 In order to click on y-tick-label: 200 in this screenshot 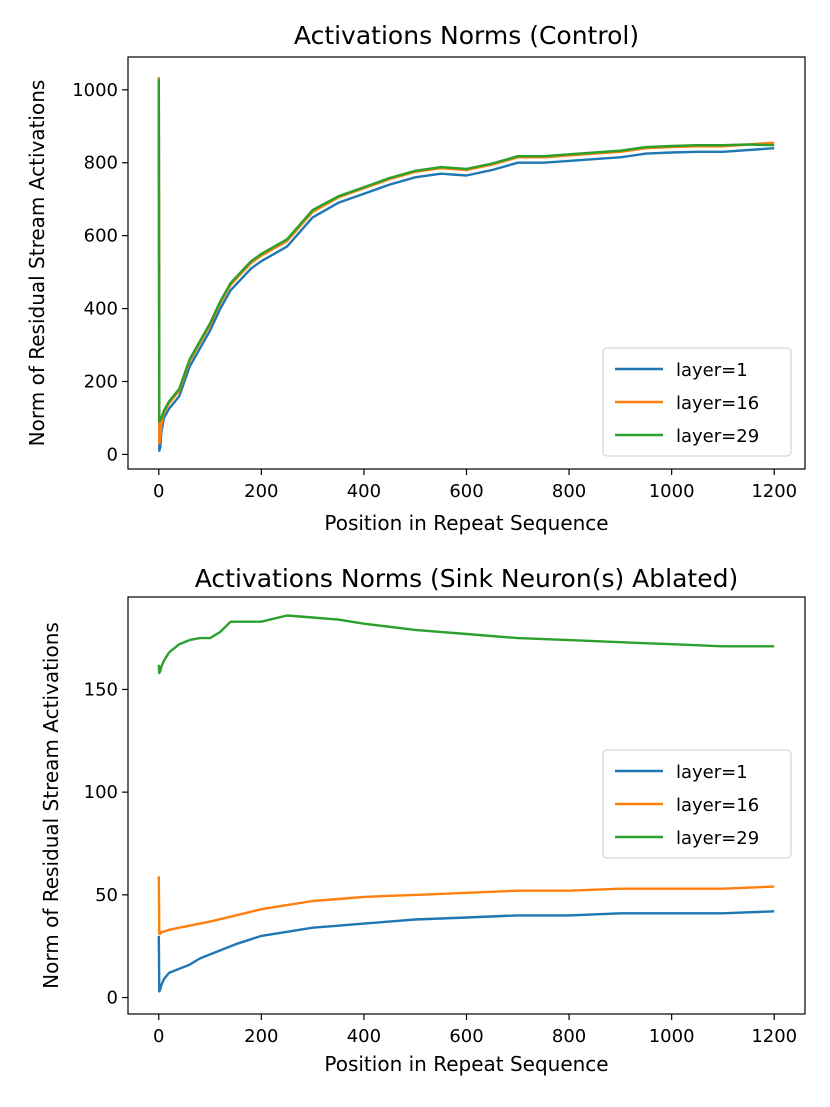, I will do `click(101, 381)`.